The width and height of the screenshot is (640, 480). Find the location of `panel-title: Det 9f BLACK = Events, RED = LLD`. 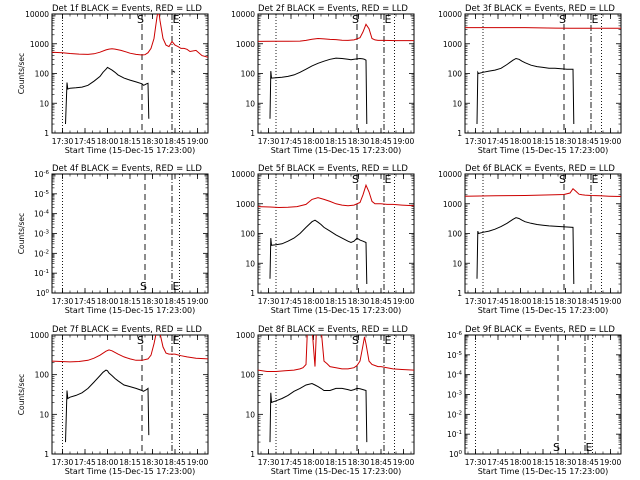

panel-title: Det 9f BLACK = Events, RED = LLD is located at coordinates (540, 330).